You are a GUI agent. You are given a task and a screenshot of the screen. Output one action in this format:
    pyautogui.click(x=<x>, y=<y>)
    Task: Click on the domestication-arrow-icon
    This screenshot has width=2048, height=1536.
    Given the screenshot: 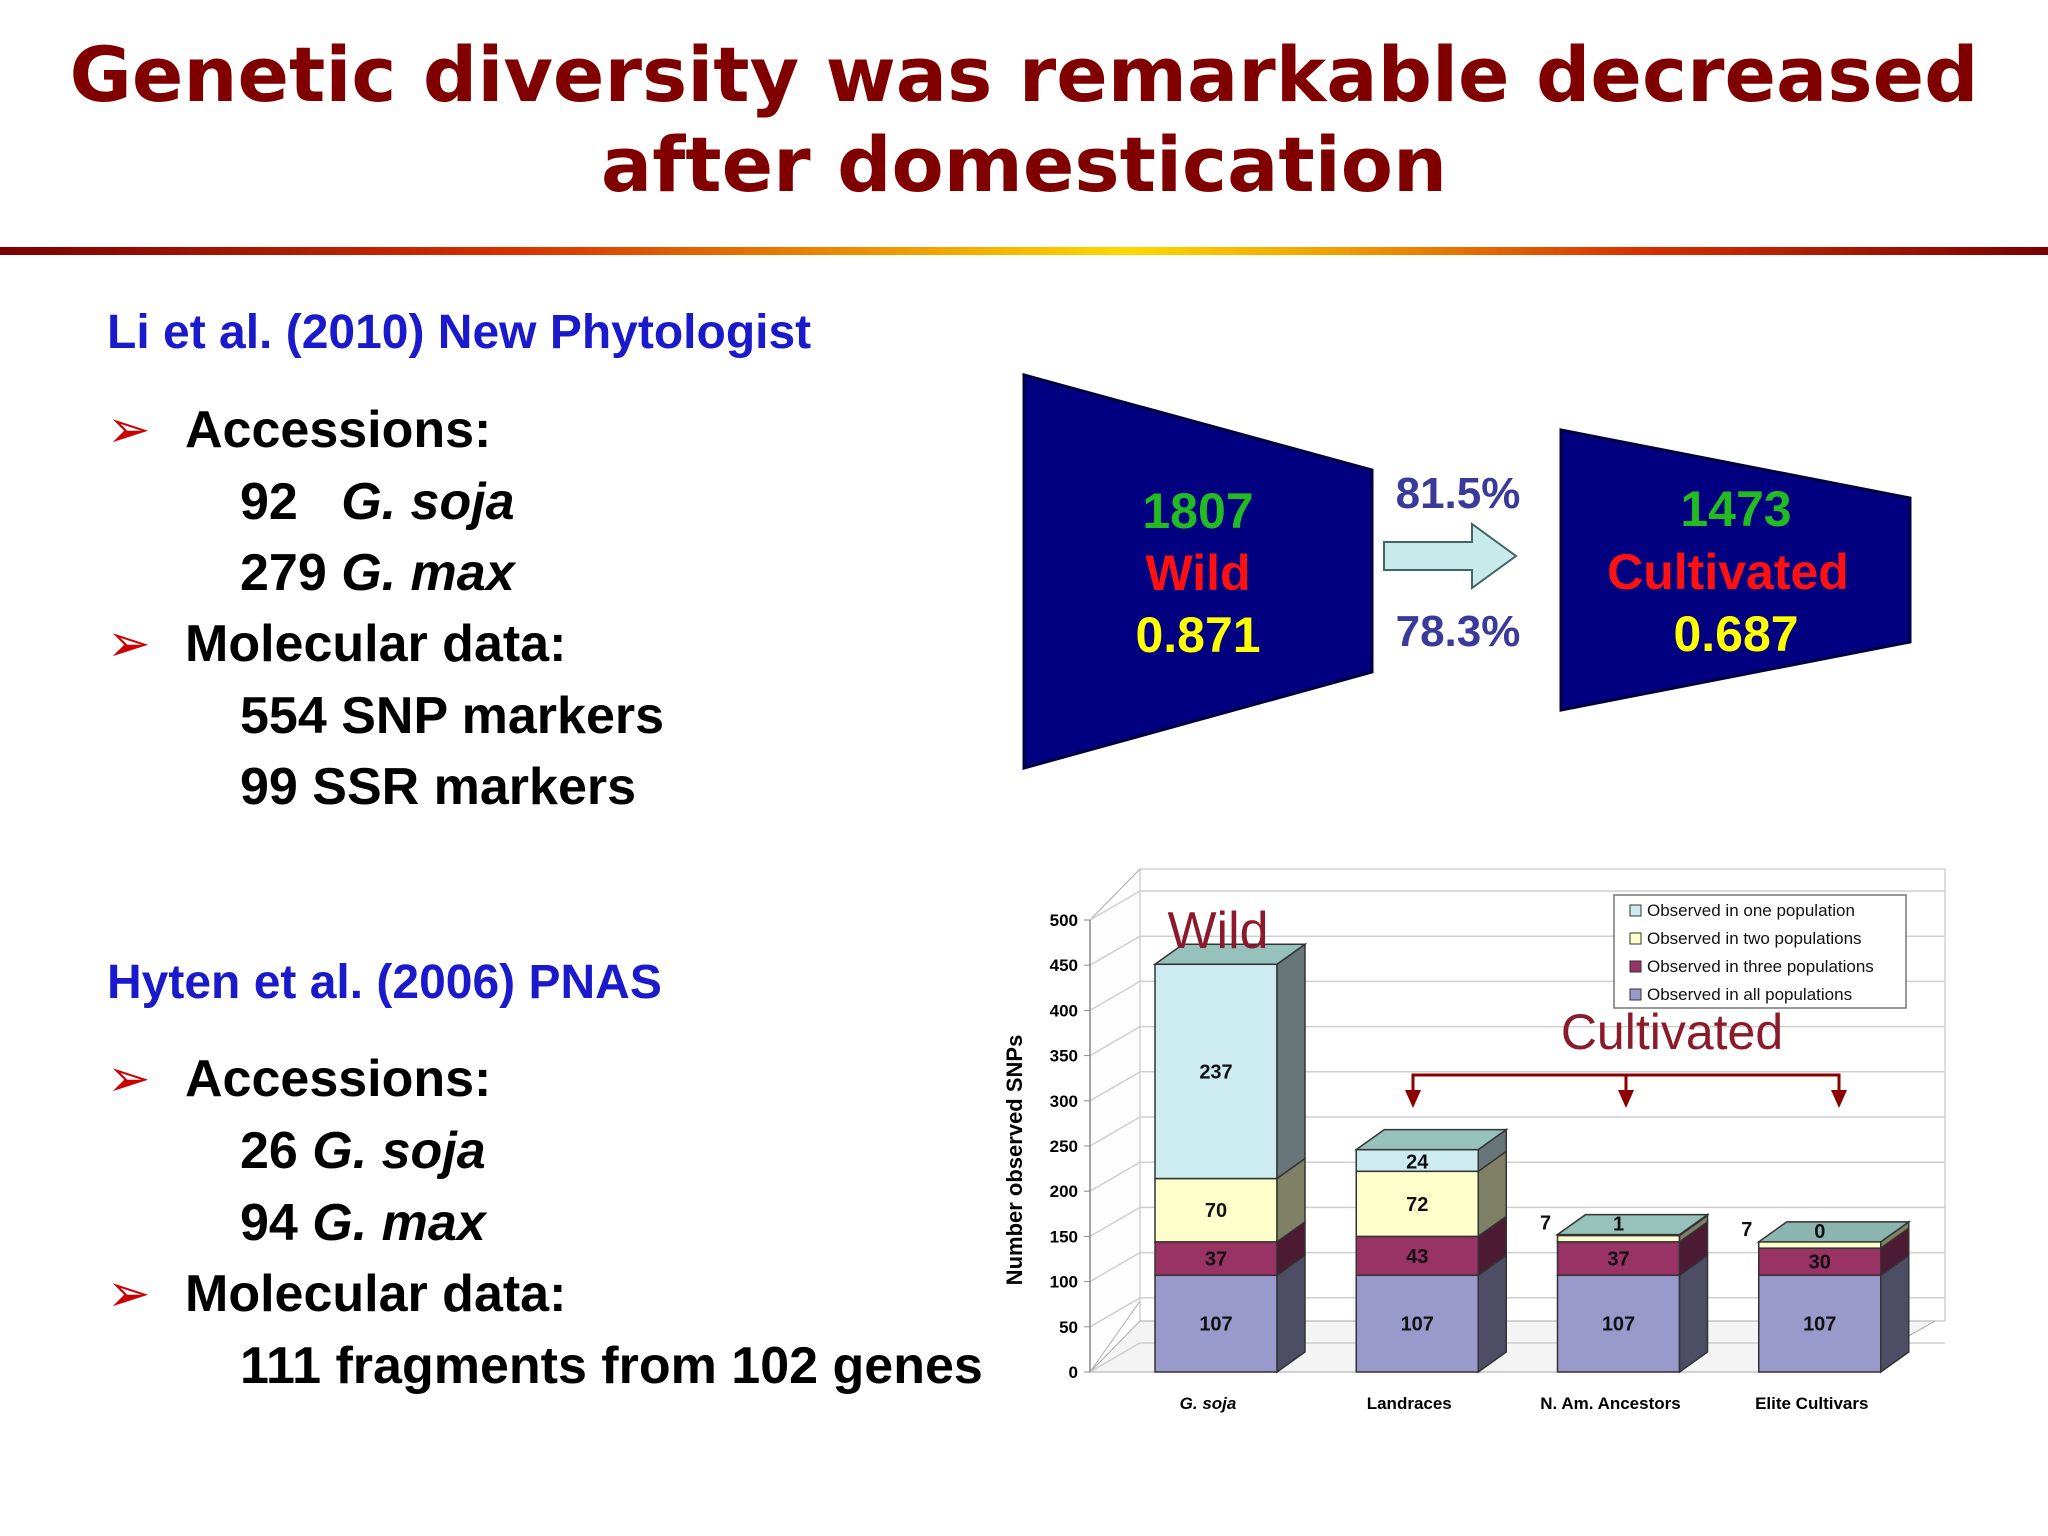 What is the action you would take?
    pyautogui.click(x=1450, y=556)
    